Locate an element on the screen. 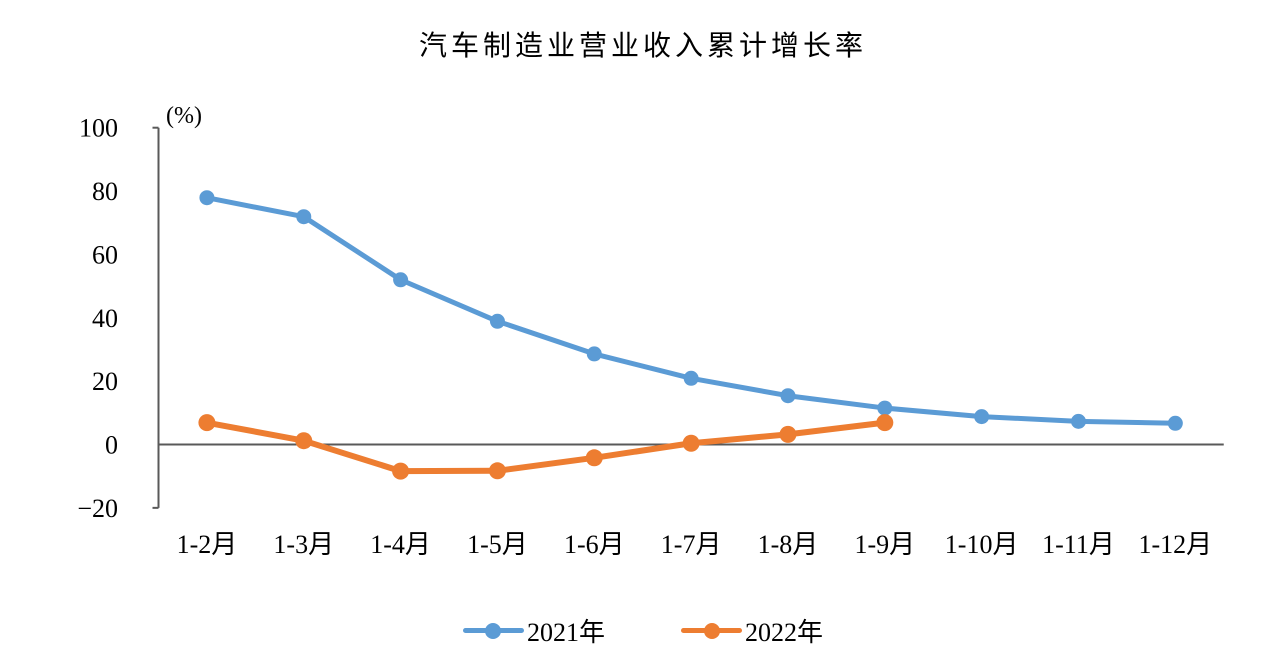 Image resolution: width=1286 pixels, height=668 pixels. legend-marker-2021-icon is located at coordinates (493, 630).